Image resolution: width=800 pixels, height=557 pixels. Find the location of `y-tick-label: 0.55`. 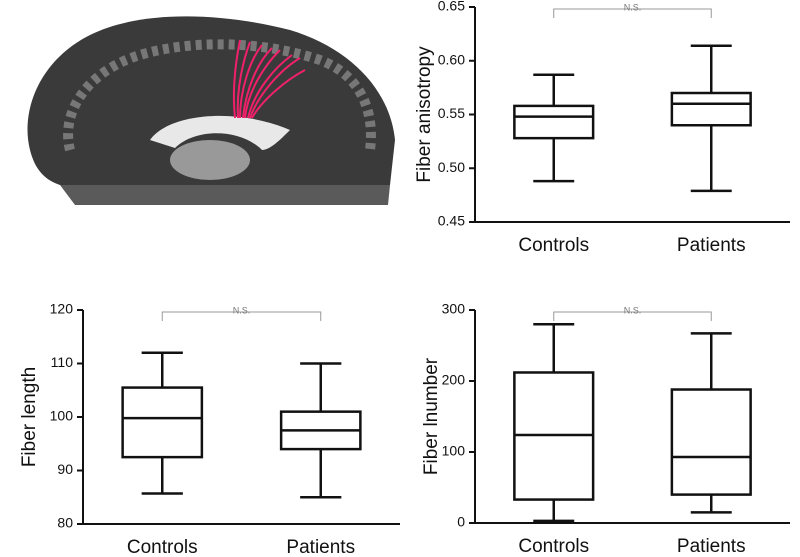

y-tick-label: 0.55 is located at coordinates (451, 113).